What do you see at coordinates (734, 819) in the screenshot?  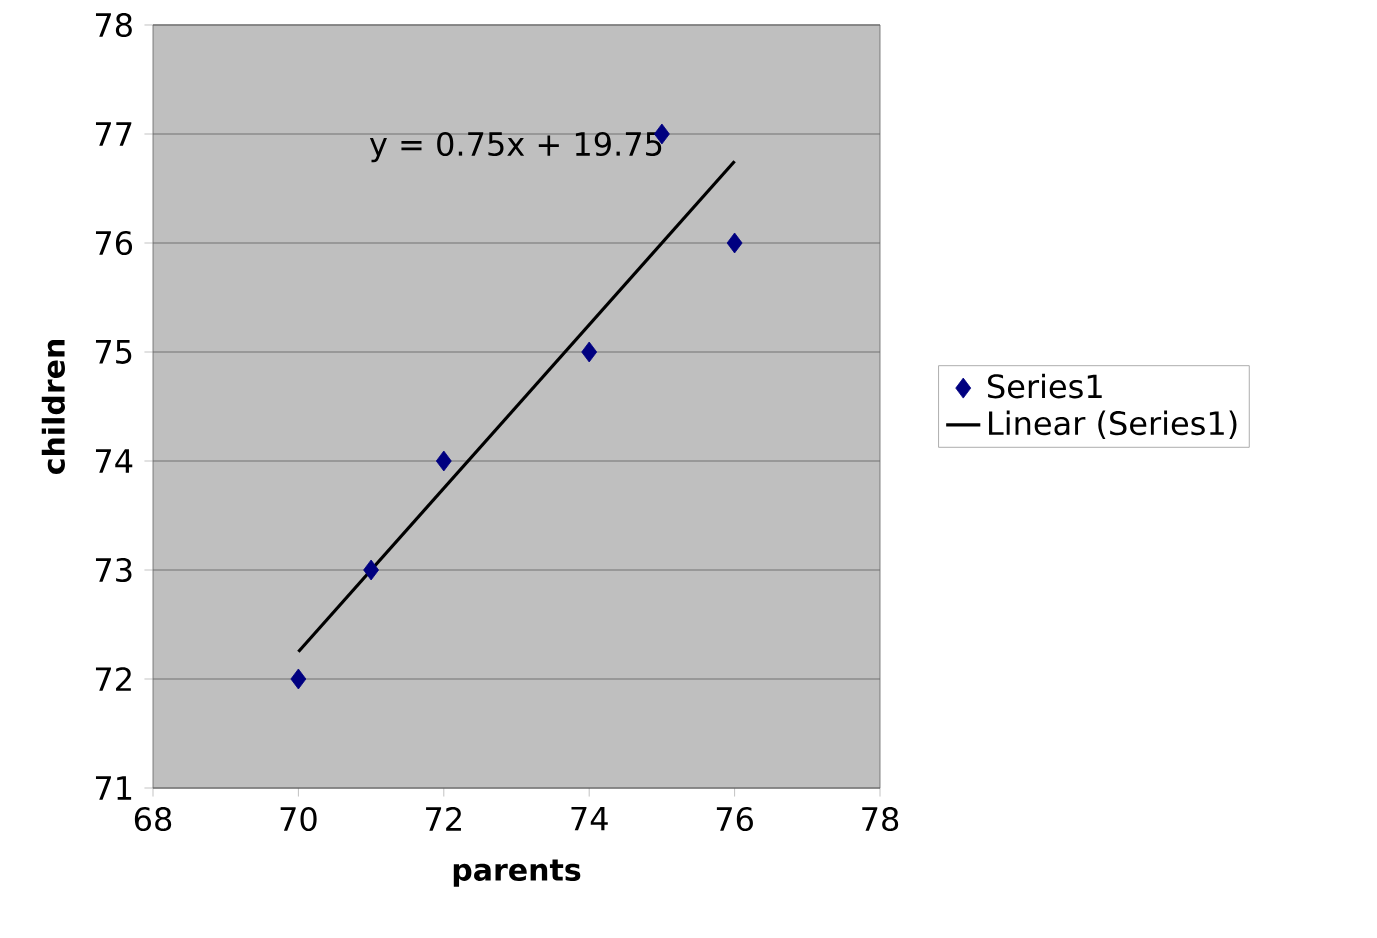 I see `x-tick-label: 76` at bounding box center [734, 819].